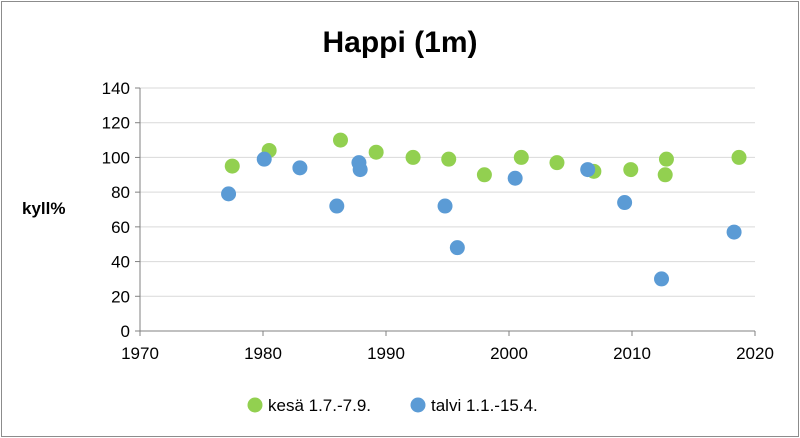 The height and width of the screenshot is (438, 800). I want to click on x-tick-label-2000: 2000, so click(509, 353).